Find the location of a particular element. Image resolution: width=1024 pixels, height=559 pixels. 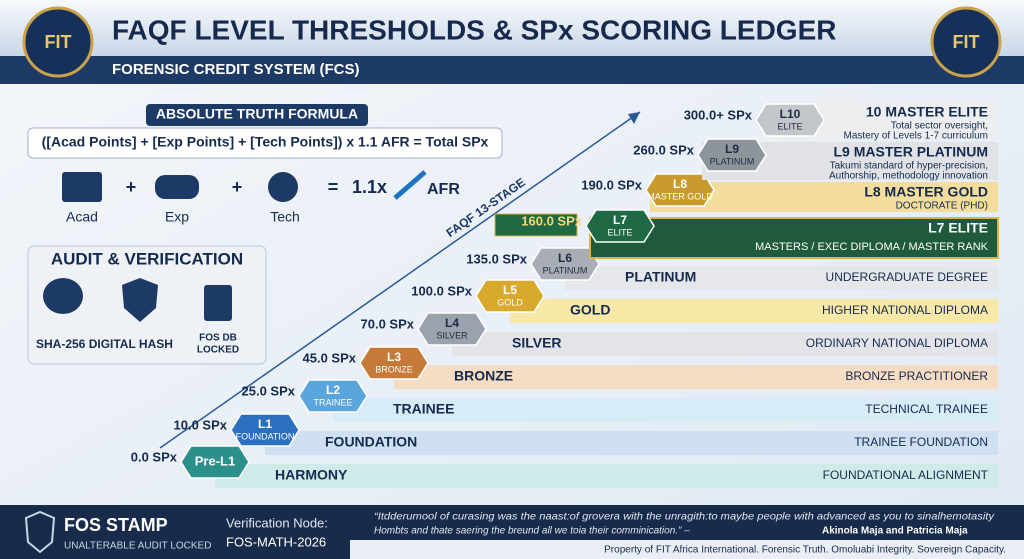

tier-description: UNDERGRADUATE DEGREE is located at coordinates (907, 277).